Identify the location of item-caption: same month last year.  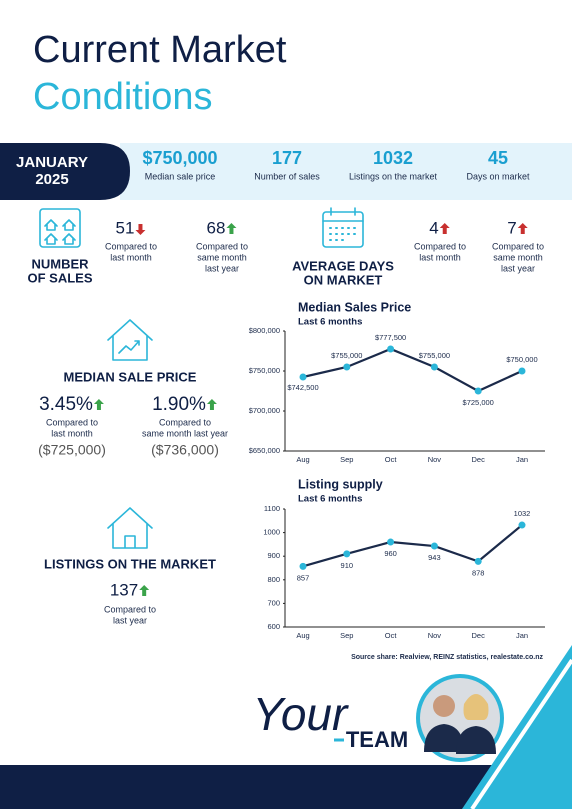
(185, 433).